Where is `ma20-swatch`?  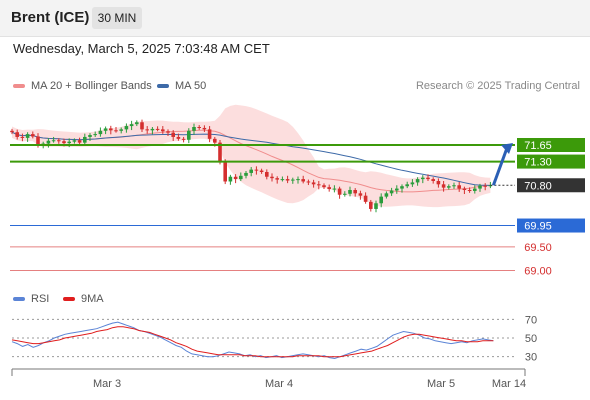 ma20-swatch is located at coordinates (19, 86).